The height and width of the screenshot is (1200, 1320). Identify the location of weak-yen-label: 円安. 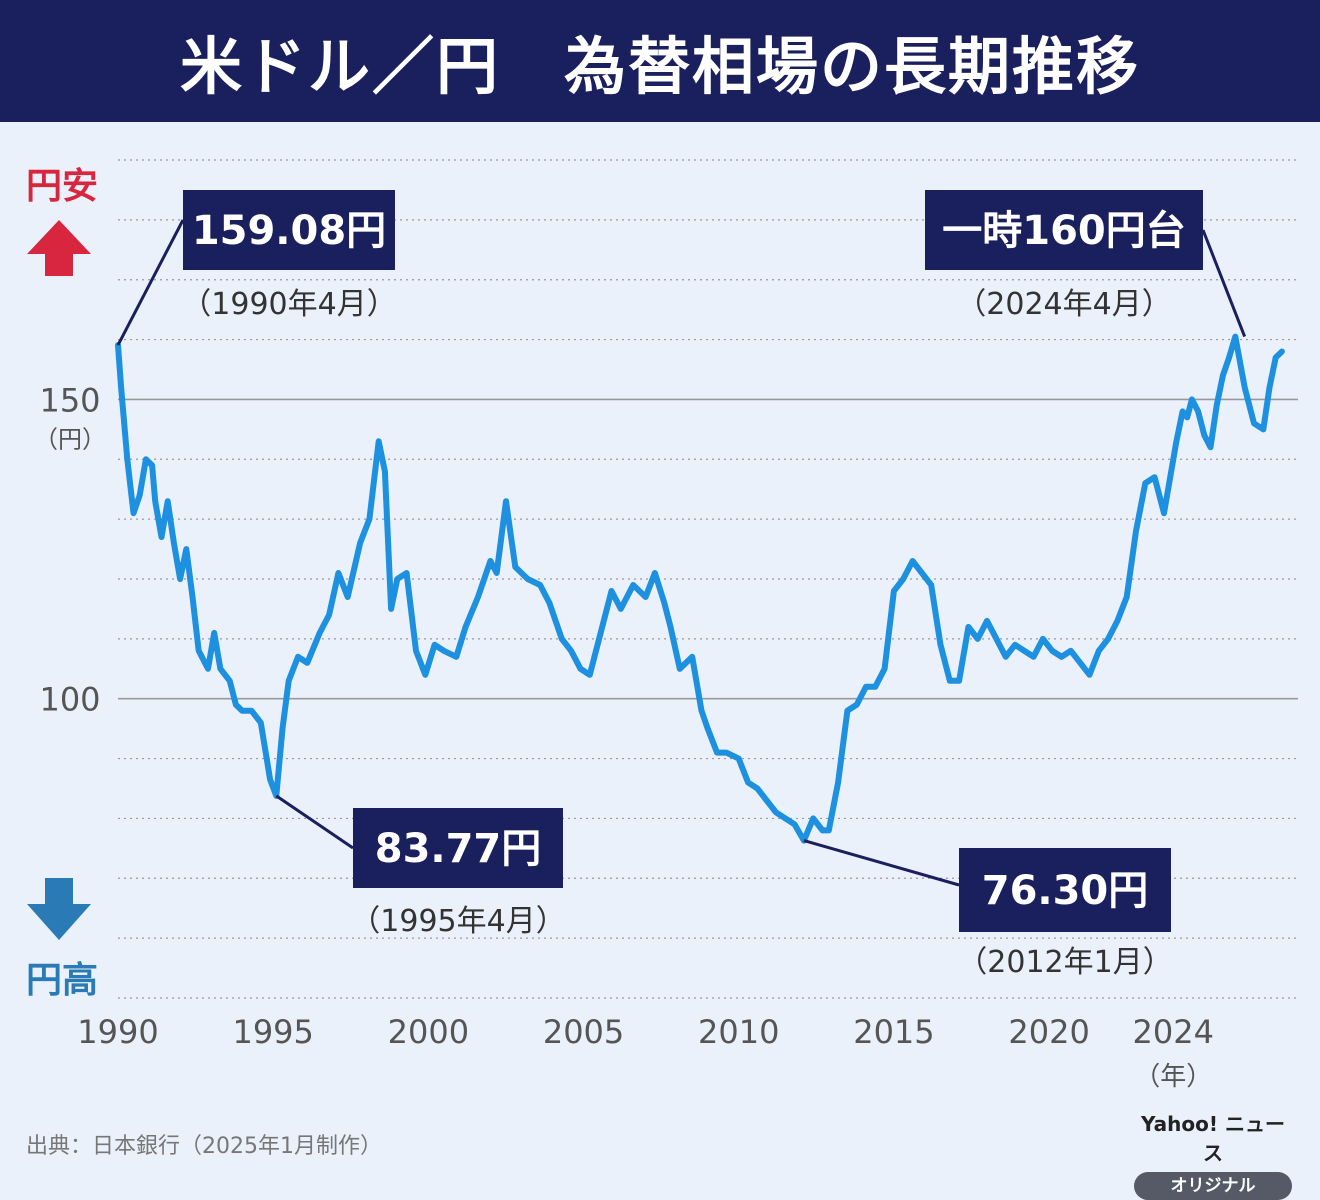
(62, 186).